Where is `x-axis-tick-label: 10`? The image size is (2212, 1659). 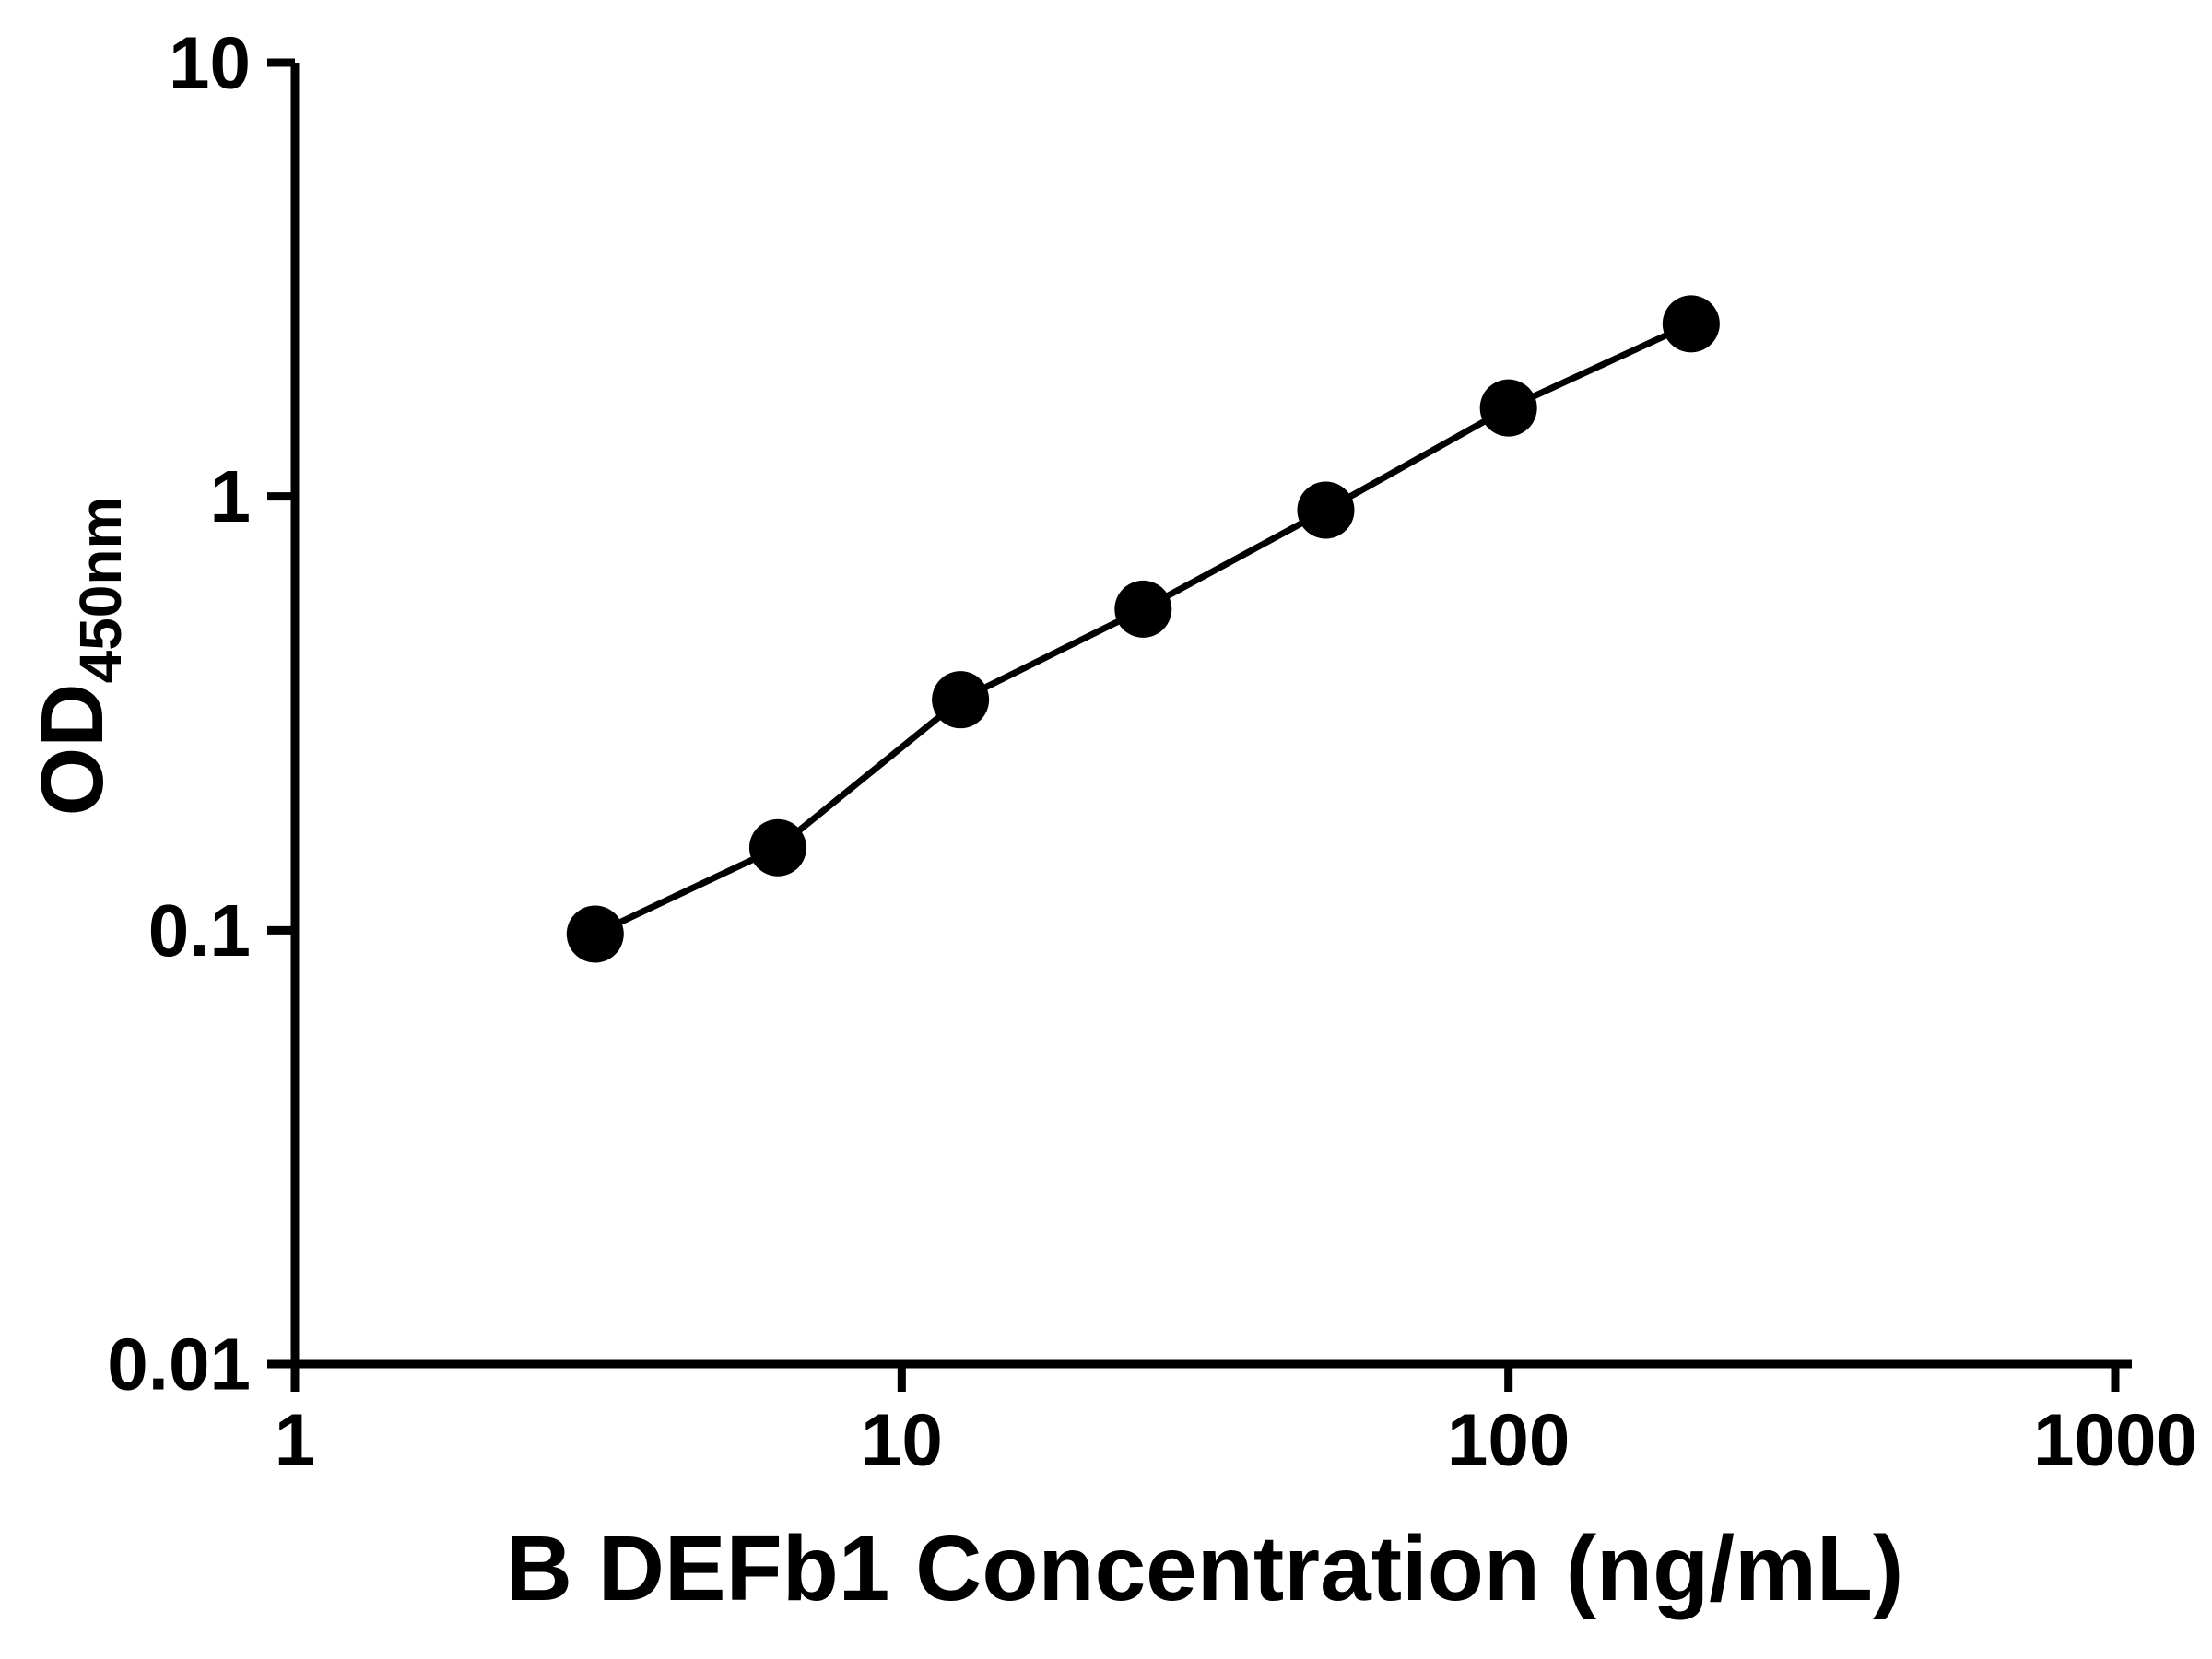
x-axis-tick-label: 10 is located at coordinates (902, 1440).